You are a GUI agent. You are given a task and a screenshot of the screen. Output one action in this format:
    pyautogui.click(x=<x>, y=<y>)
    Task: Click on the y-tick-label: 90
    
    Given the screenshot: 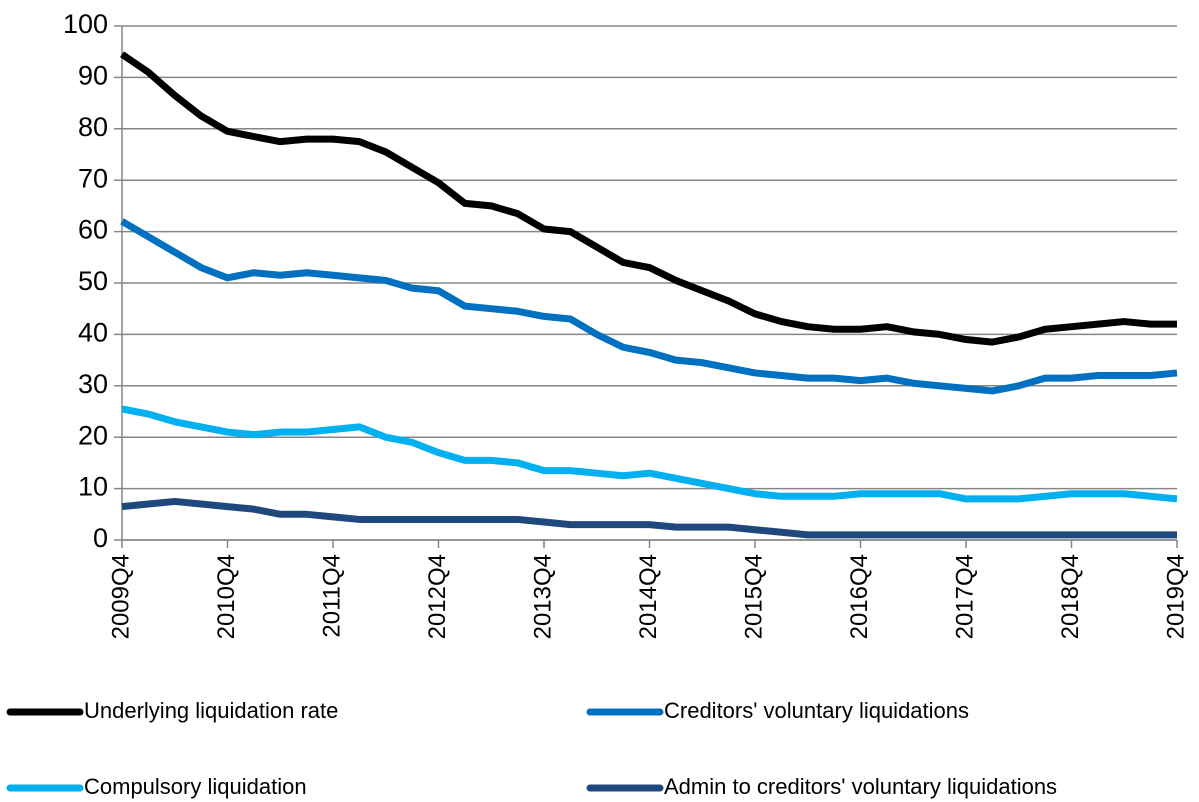 What is the action you would take?
    pyautogui.click(x=93, y=76)
    